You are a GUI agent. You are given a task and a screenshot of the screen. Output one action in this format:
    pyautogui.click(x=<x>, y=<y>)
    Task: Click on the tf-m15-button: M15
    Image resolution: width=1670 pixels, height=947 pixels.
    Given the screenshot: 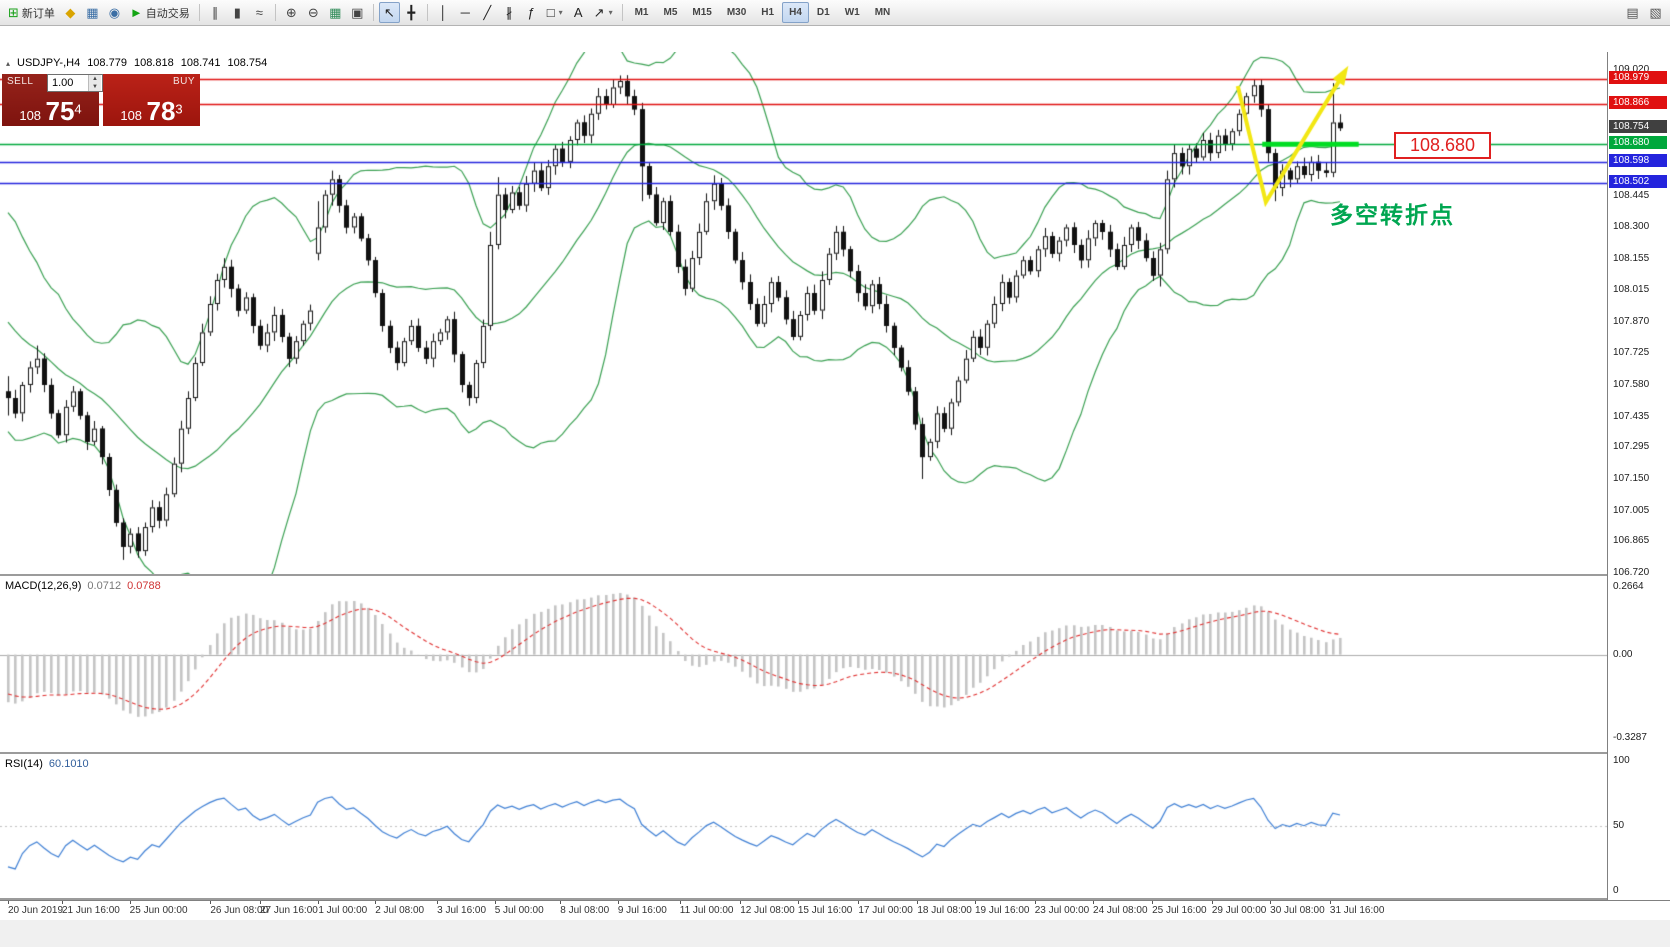 What is the action you would take?
    pyautogui.click(x=701, y=12)
    